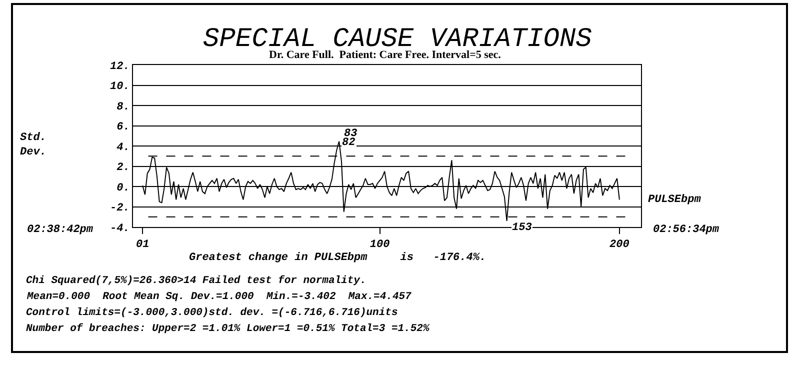 This screenshot has width=799, height=384. What do you see at coordinates (120, 66) in the screenshot?
I see `y-tick-label: 12.` at bounding box center [120, 66].